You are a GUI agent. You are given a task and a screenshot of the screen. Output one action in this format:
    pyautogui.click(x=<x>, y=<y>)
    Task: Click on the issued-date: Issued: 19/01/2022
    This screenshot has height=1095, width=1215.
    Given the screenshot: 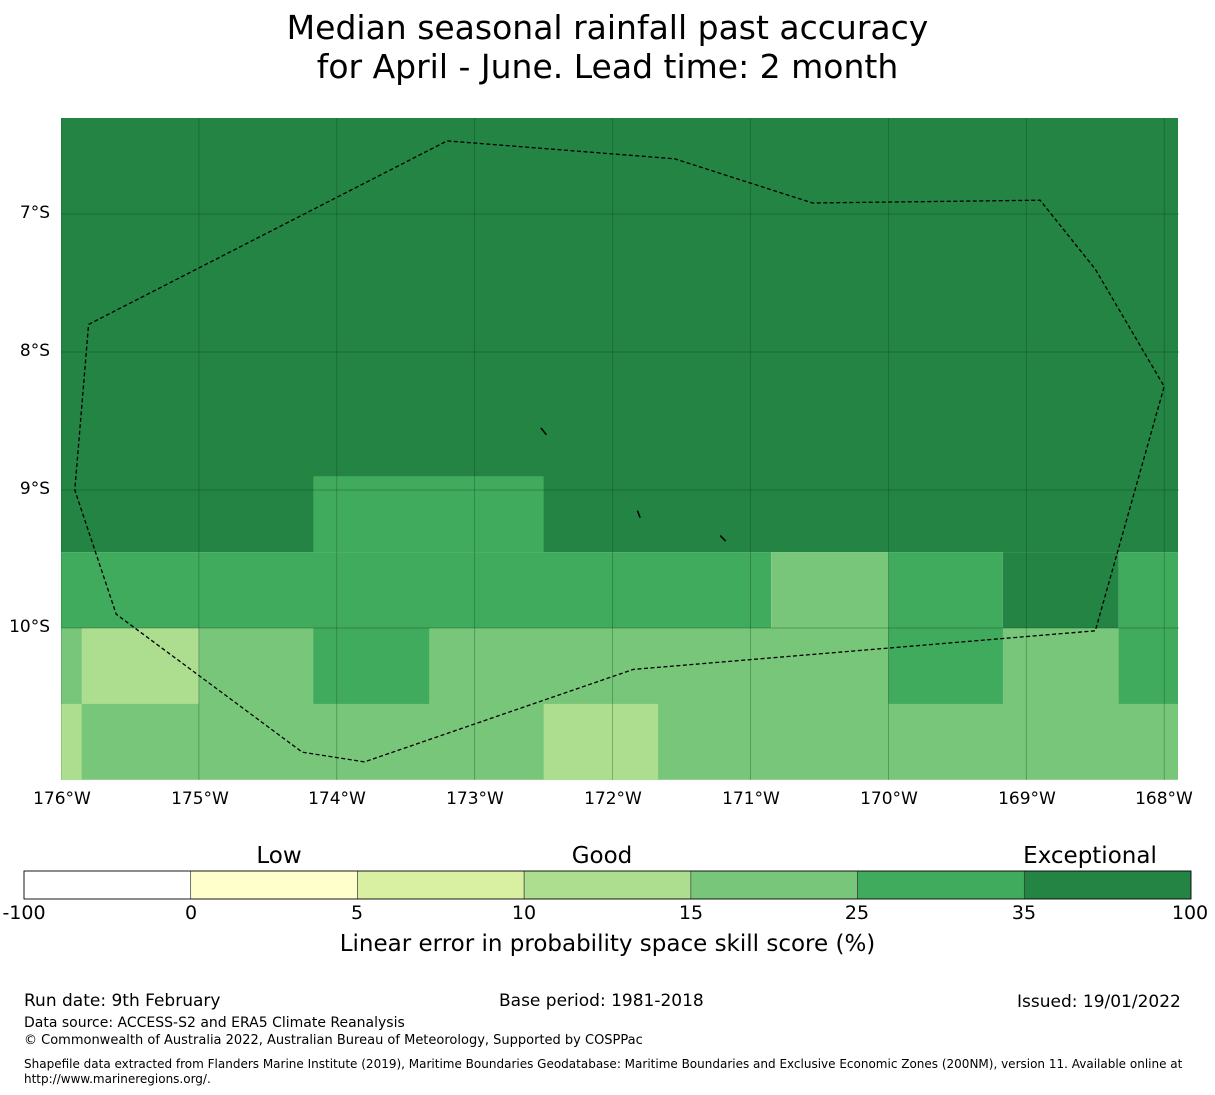 What is the action you would take?
    pyautogui.click(x=1099, y=1002)
    